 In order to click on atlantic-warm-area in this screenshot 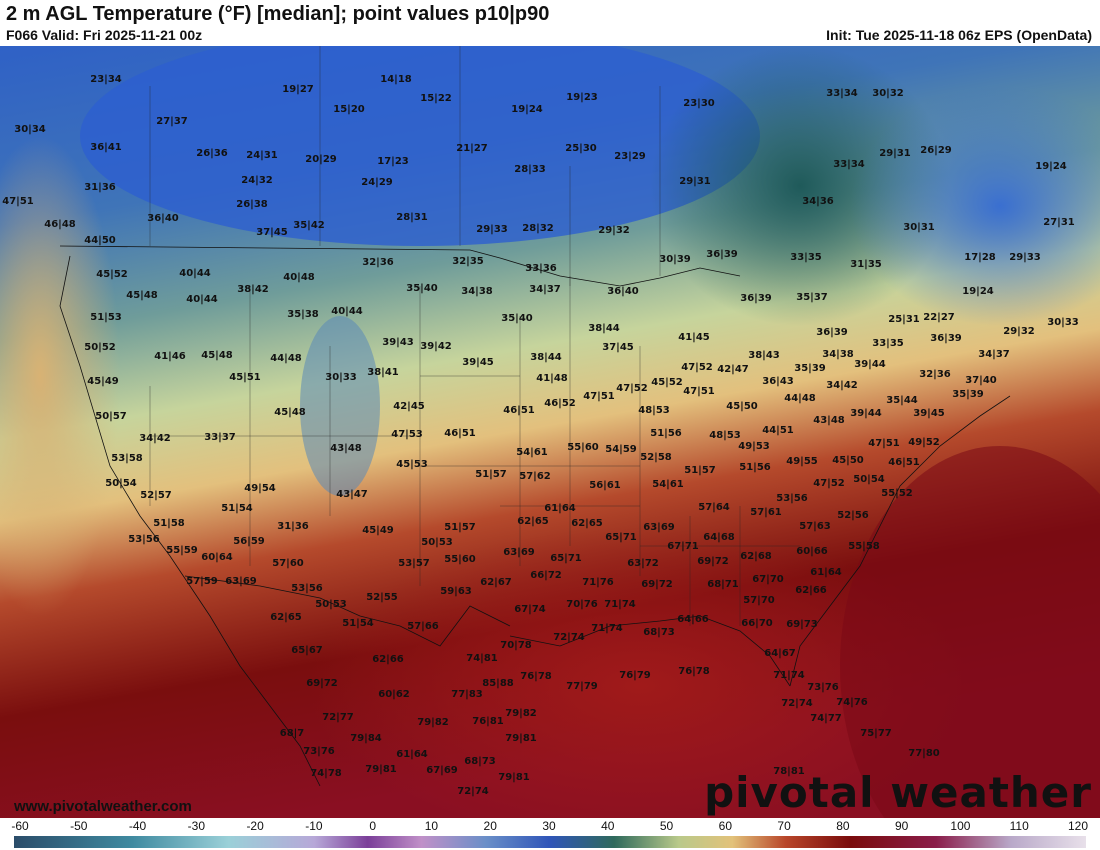, I will do `click(970, 632)`.